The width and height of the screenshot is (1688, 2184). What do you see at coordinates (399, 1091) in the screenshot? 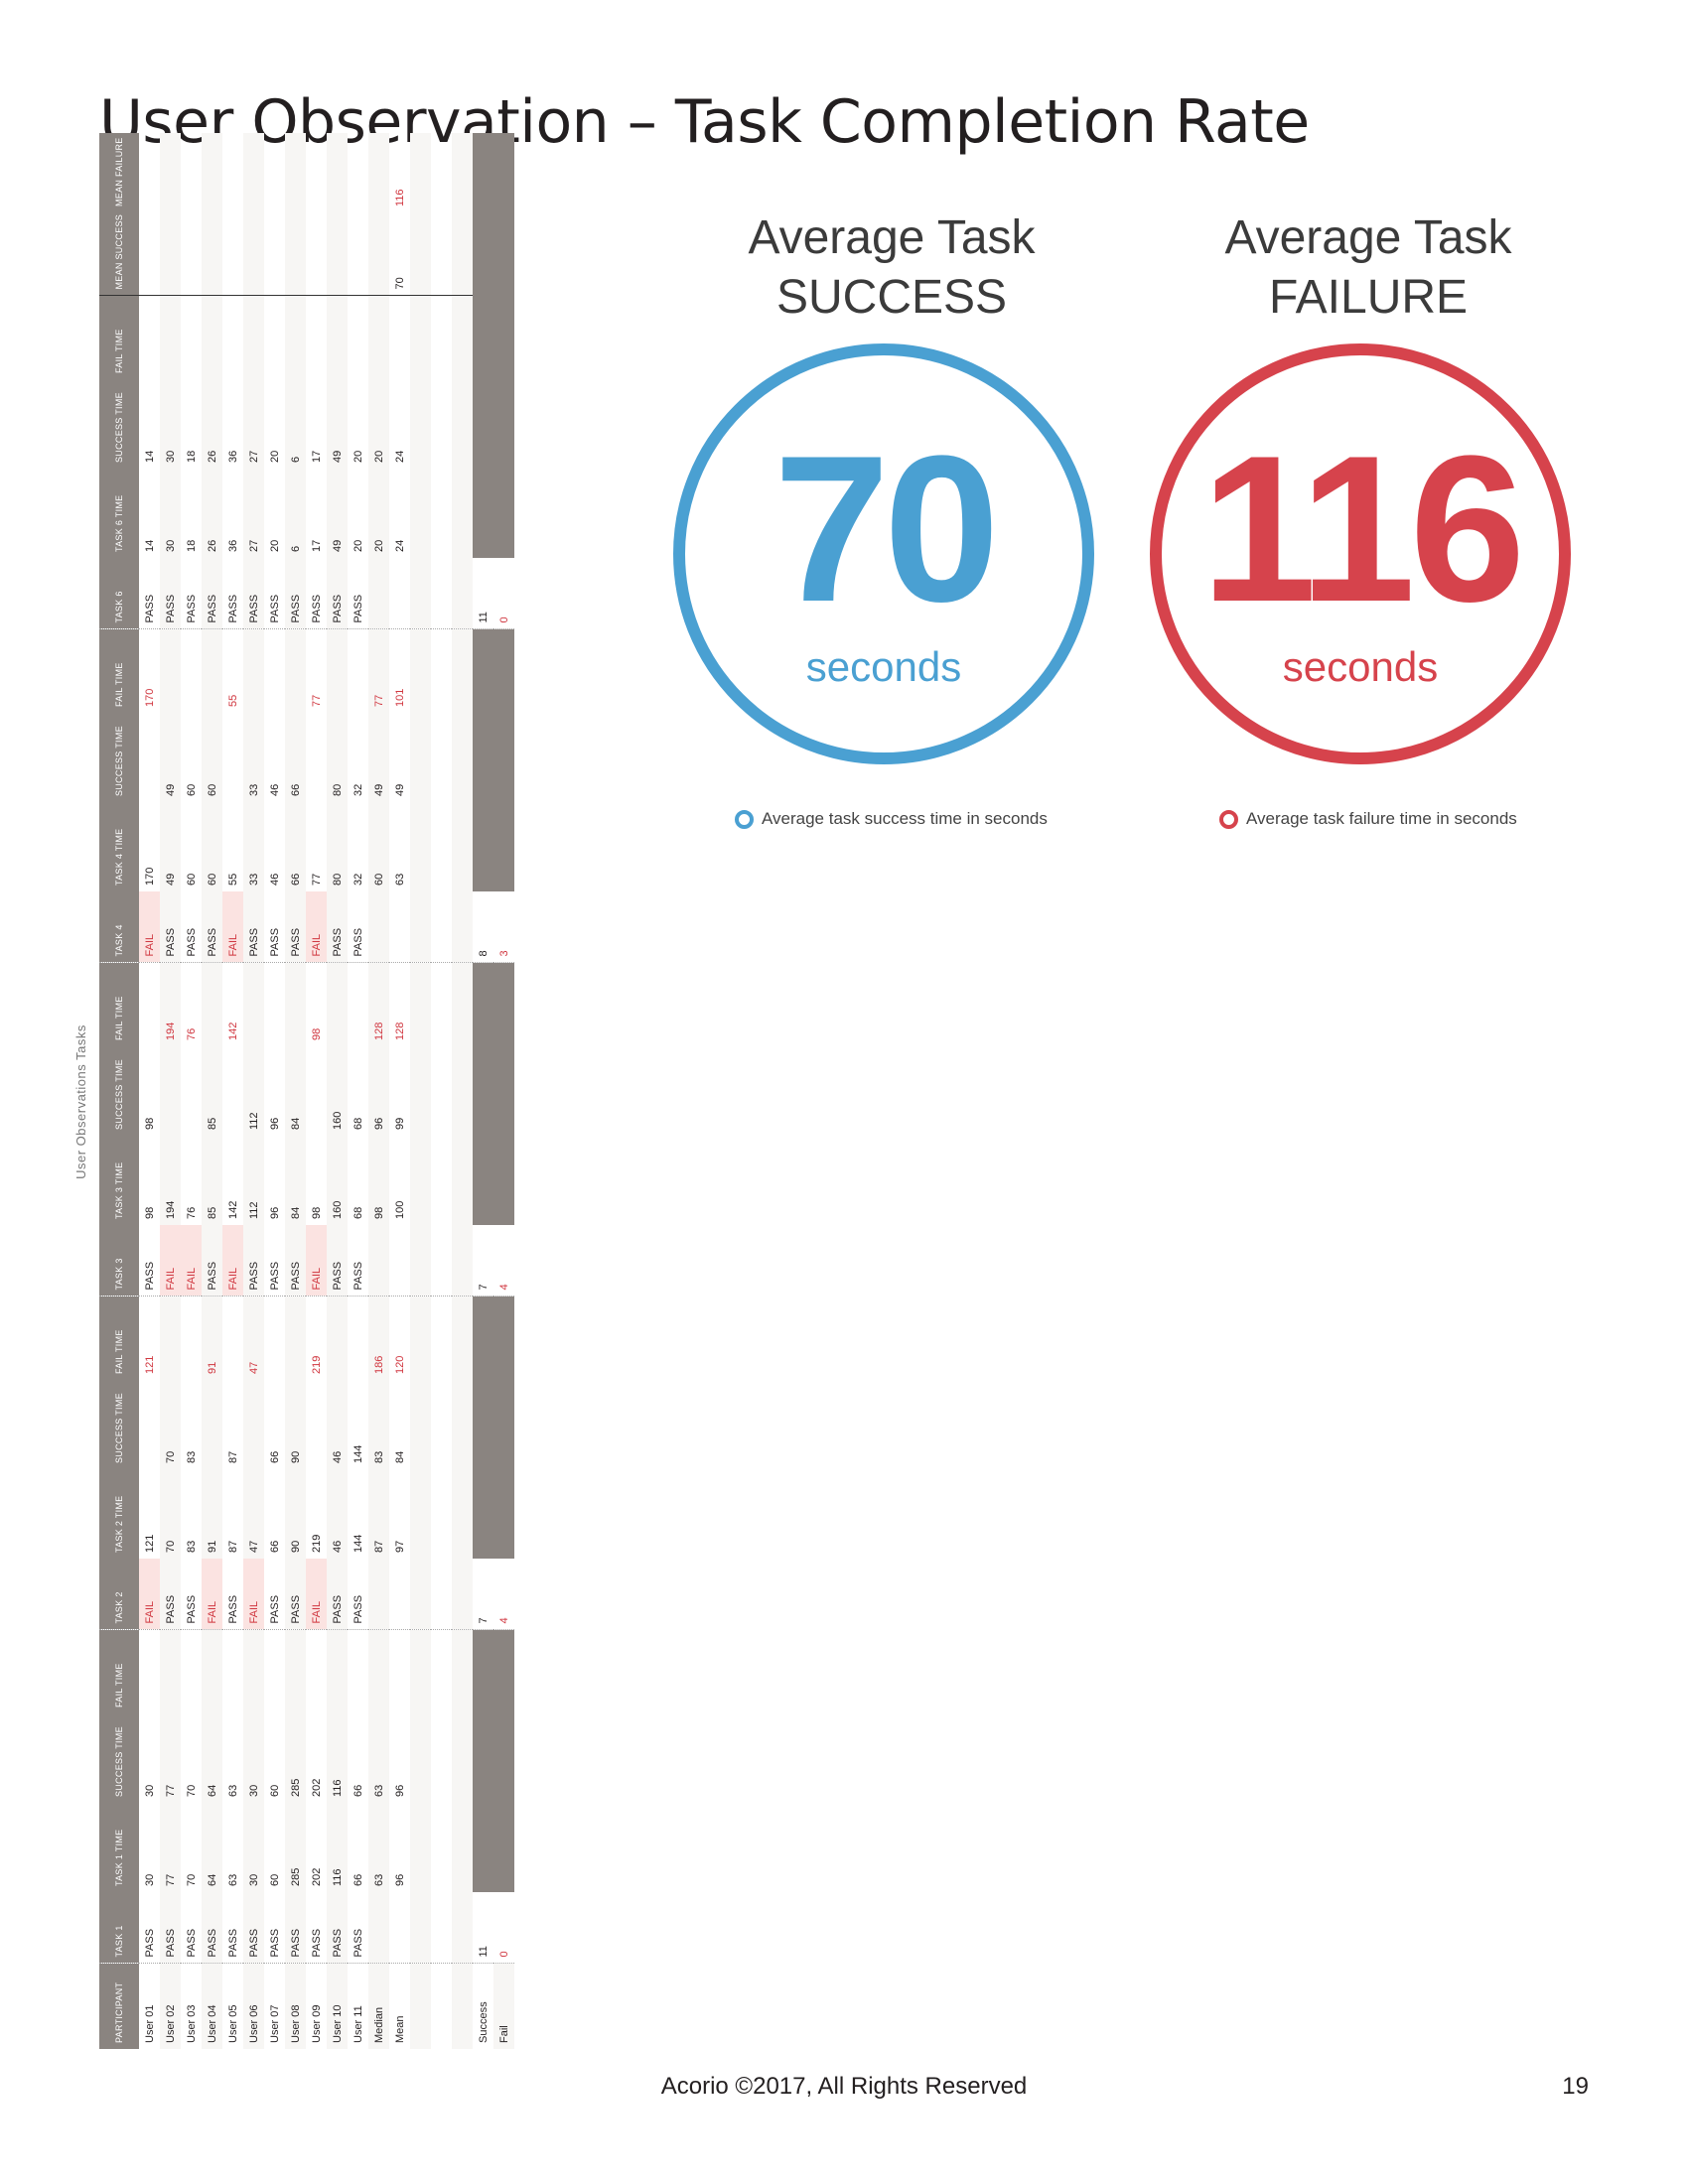
I see `table-row: Mean 96 96 97 84 120 100 99 128 63 49 101 24 24 70 116` at bounding box center [399, 1091].